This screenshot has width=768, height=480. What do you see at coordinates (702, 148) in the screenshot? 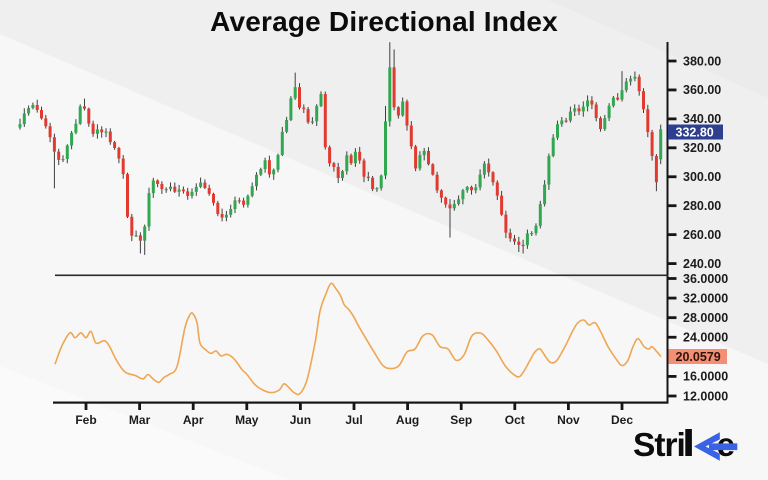
I see `svg-text: 320.00` at bounding box center [702, 148].